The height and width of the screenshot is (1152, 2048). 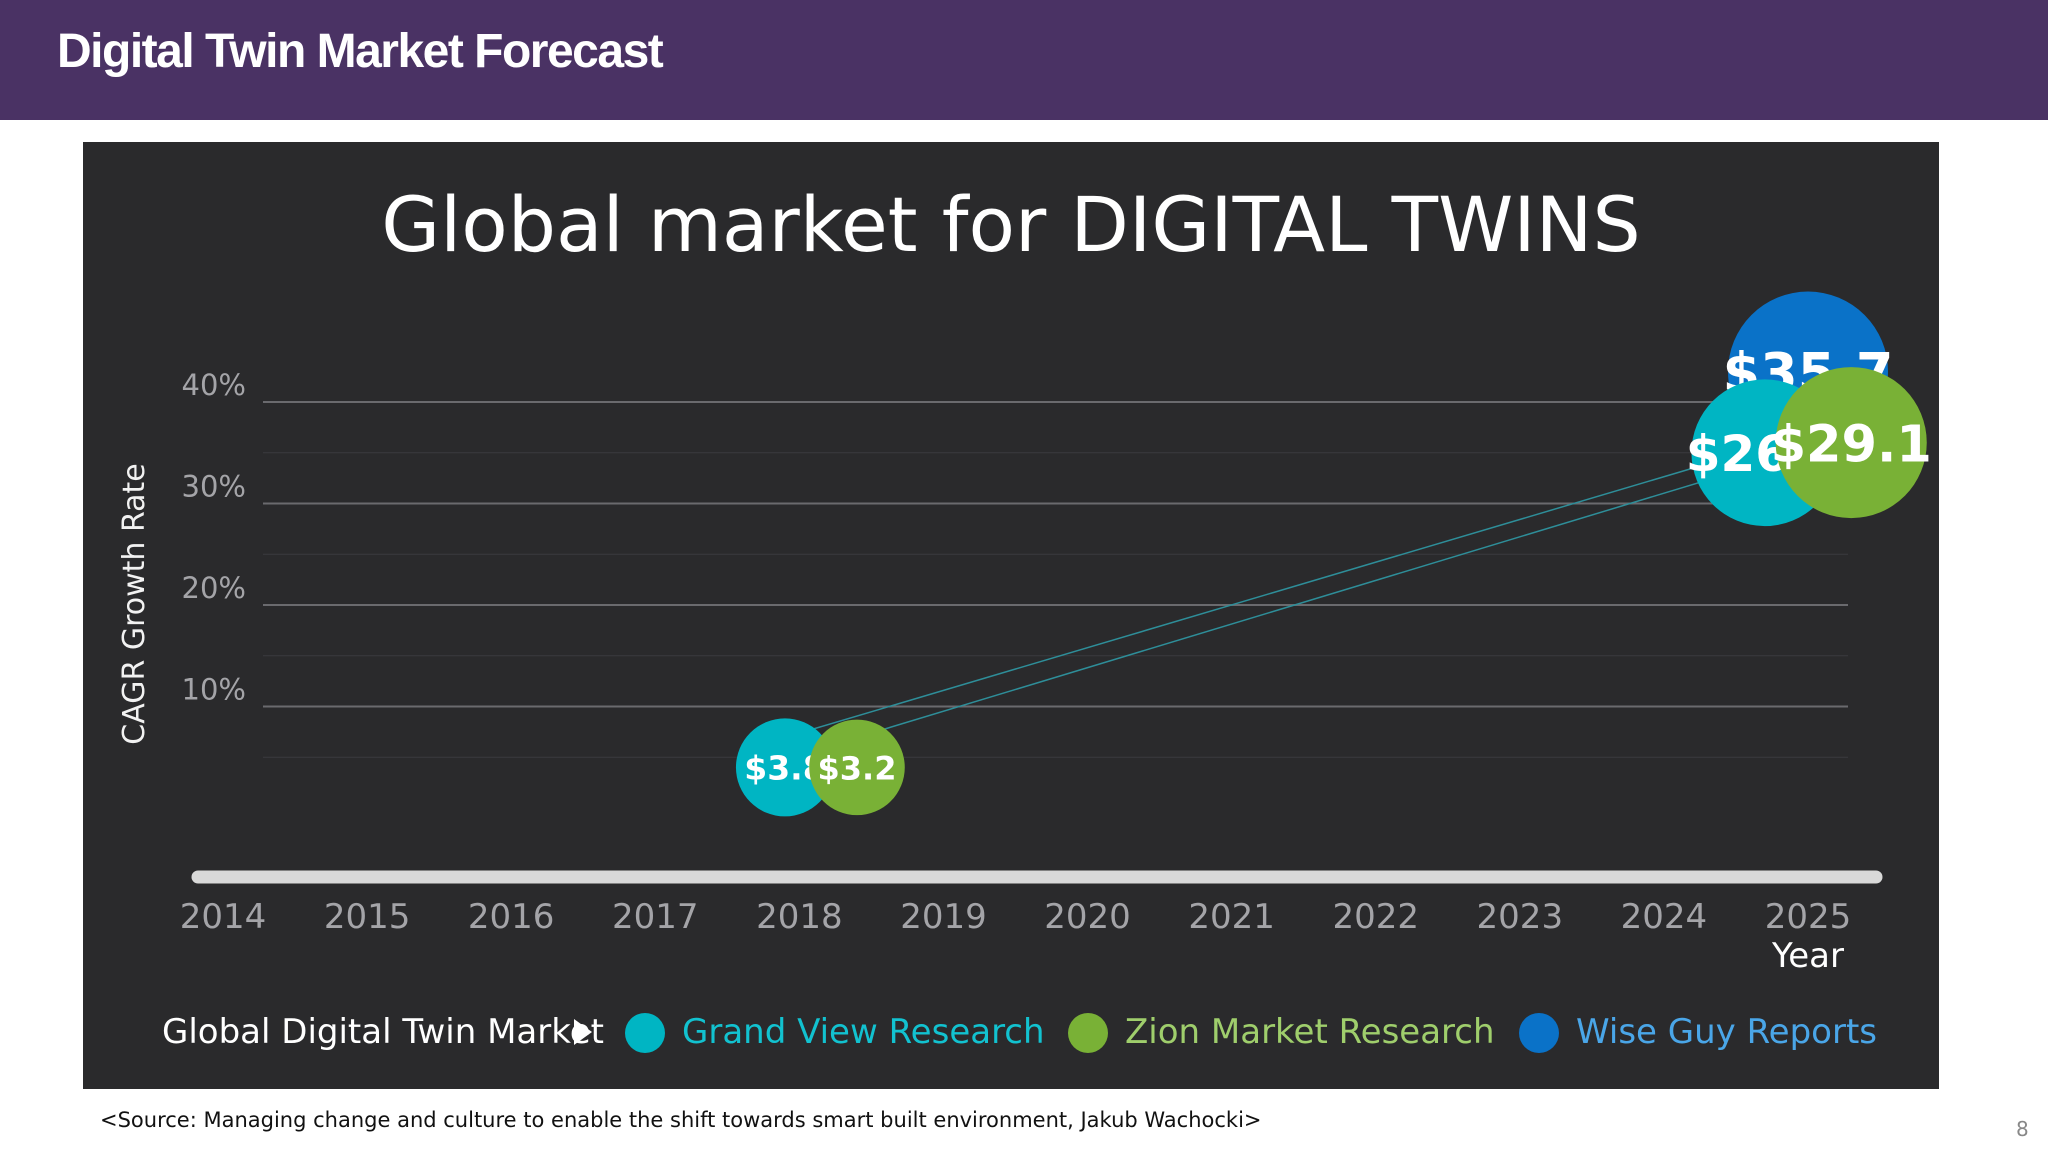 I want to click on data-label: $3.2, so click(x=857, y=768).